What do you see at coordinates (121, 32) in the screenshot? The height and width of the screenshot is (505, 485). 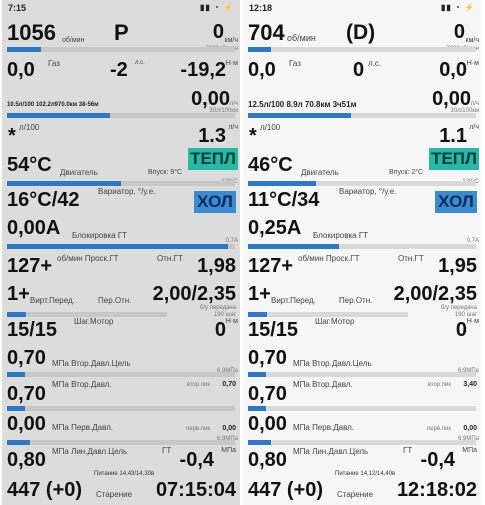 I see `gear-indicator: P` at bounding box center [121, 32].